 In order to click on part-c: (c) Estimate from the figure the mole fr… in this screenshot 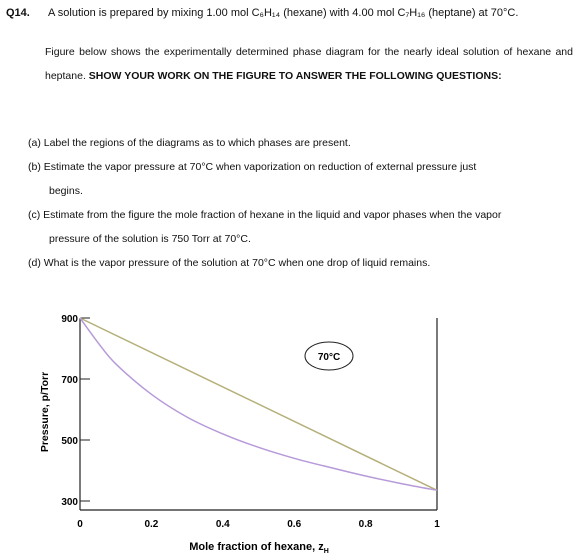, I will do `click(265, 215)`.